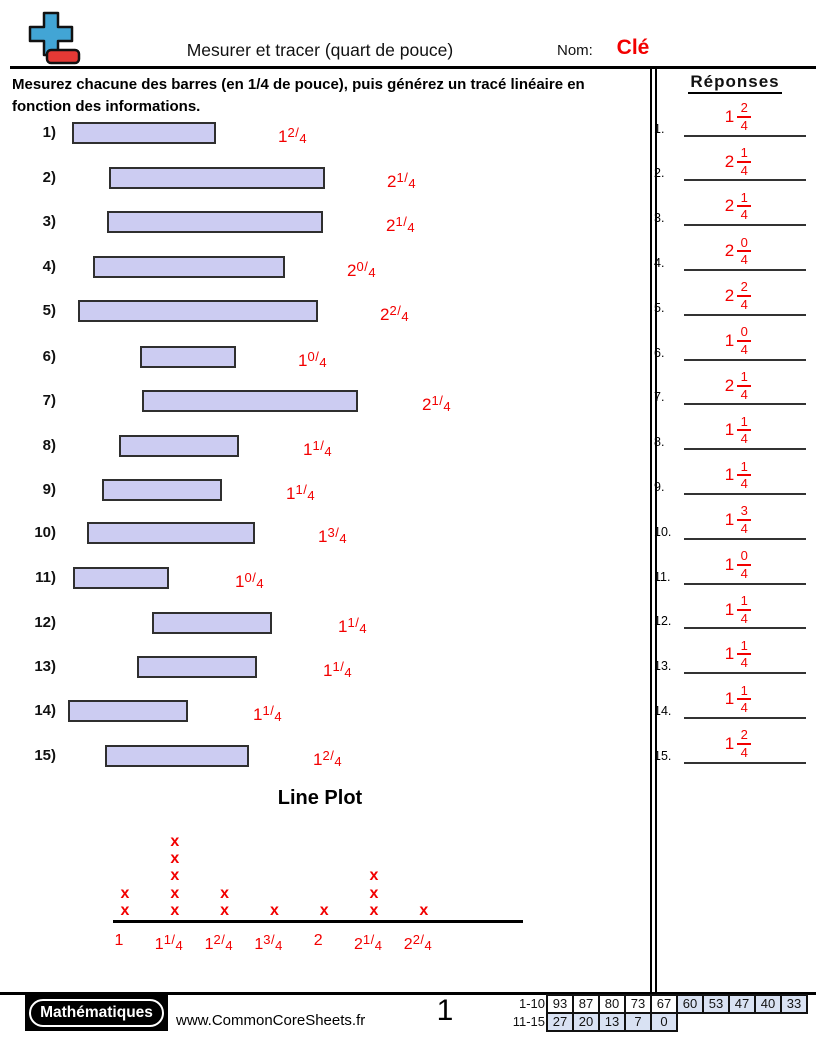 The width and height of the screenshot is (816, 1056). I want to click on problem-number: 12), so click(45, 622).